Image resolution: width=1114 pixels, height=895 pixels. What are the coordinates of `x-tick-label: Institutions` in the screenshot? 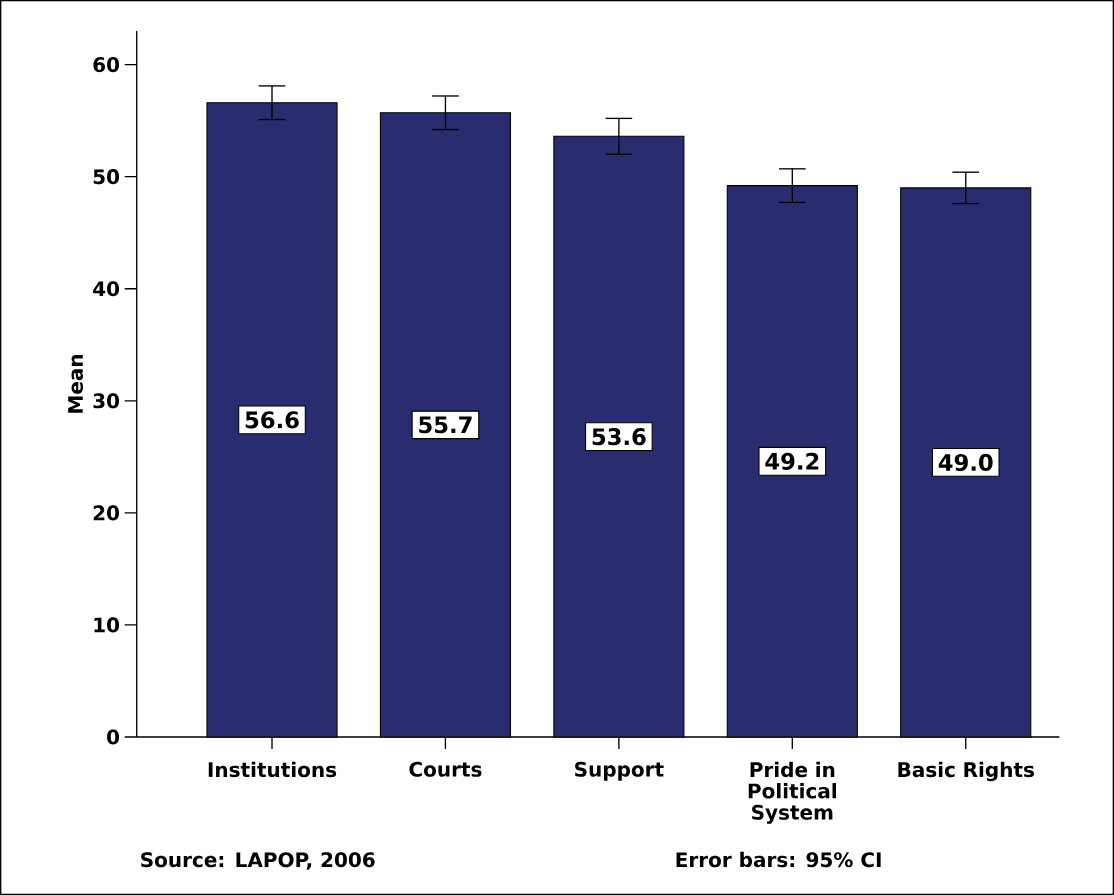 It's located at (272, 769).